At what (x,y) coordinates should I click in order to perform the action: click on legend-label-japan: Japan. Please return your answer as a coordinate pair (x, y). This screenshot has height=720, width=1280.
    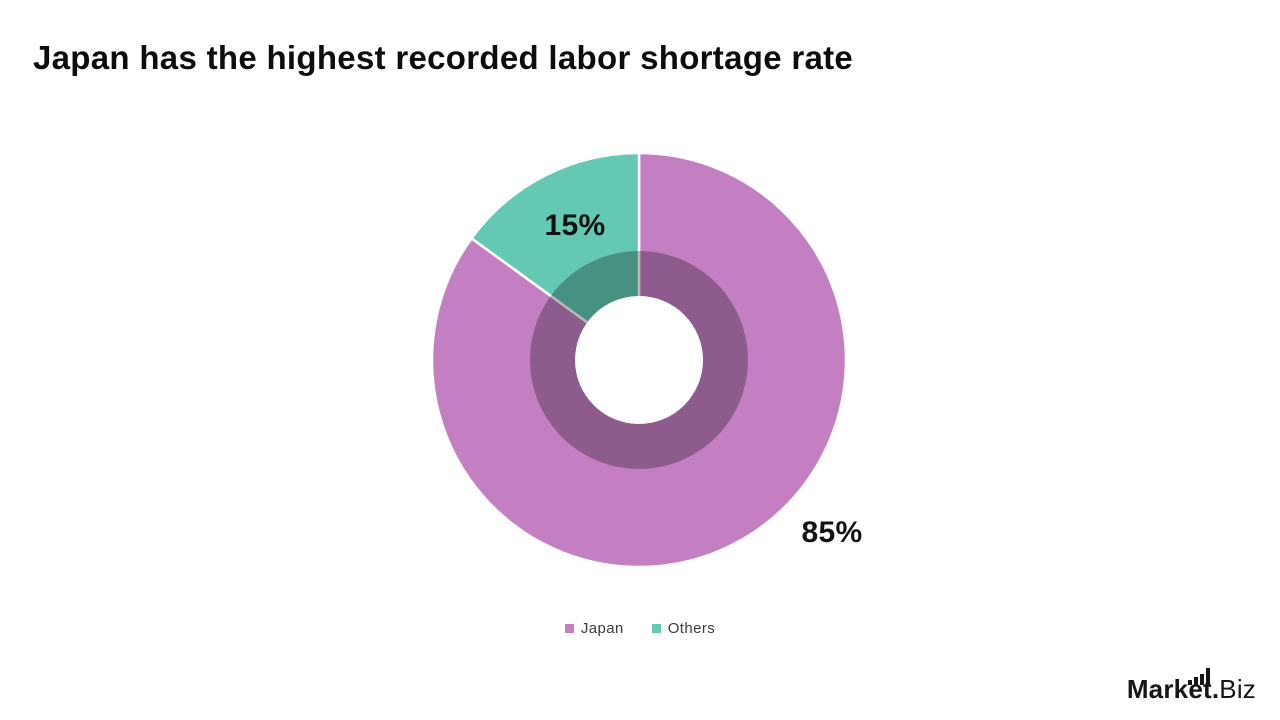
    Looking at the image, I should click on (602, 628).